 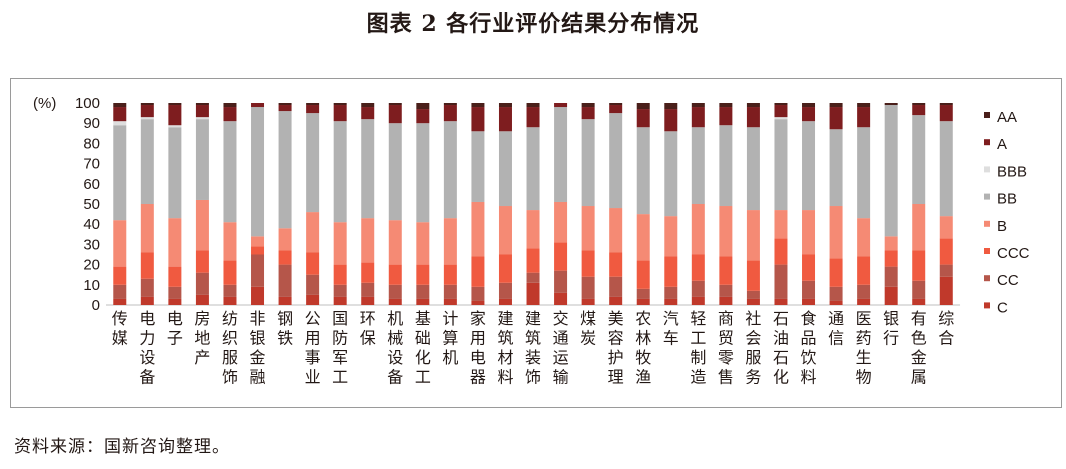 What do you see at coordinates (643, 338) in the screenshot?
I see `x-tick-label: 林` at bounding box center [643, 338].